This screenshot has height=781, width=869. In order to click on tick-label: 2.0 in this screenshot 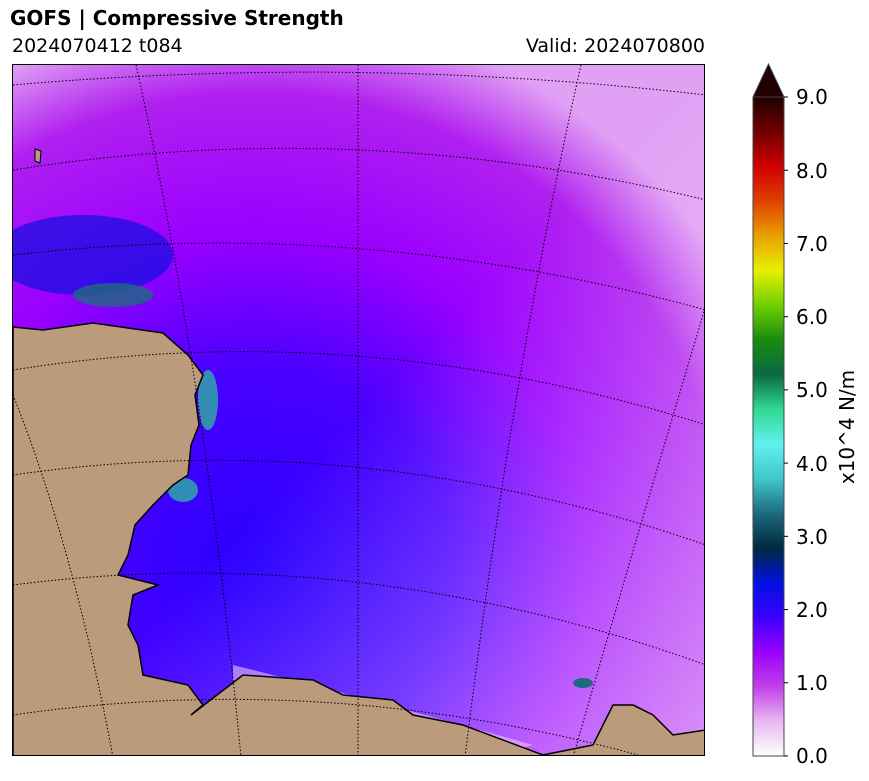, I will do `click(812, 610)`.